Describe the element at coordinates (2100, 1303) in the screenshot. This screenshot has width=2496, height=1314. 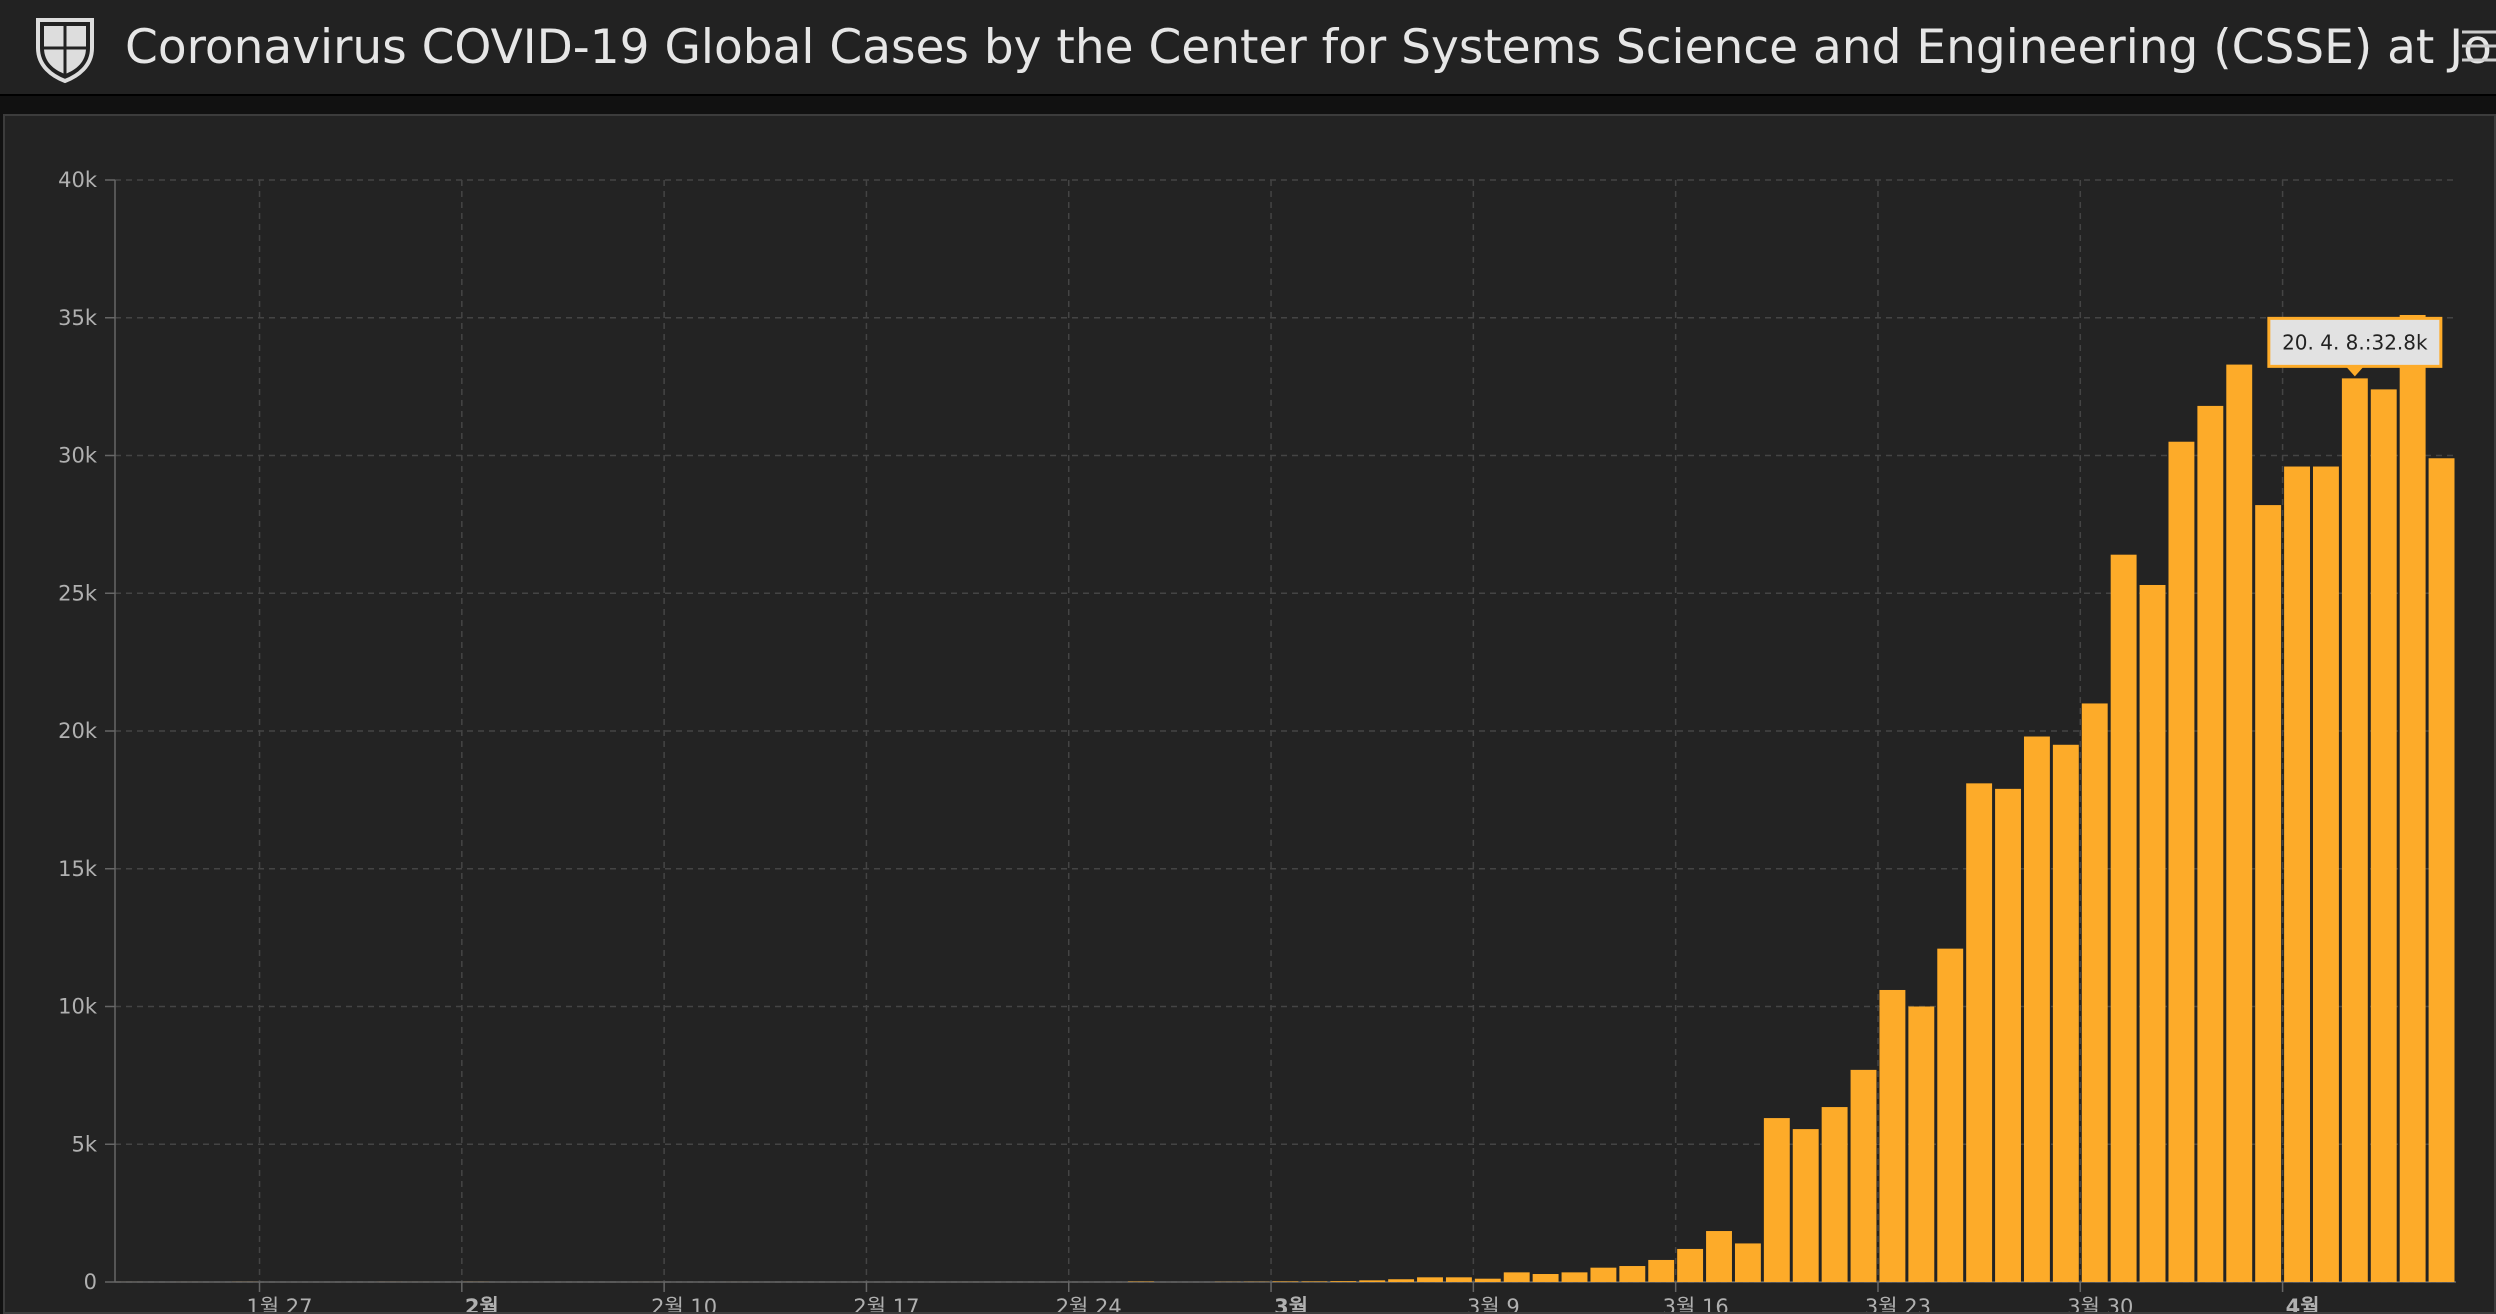
I see `x-tick-label: 3월 30` at that location.